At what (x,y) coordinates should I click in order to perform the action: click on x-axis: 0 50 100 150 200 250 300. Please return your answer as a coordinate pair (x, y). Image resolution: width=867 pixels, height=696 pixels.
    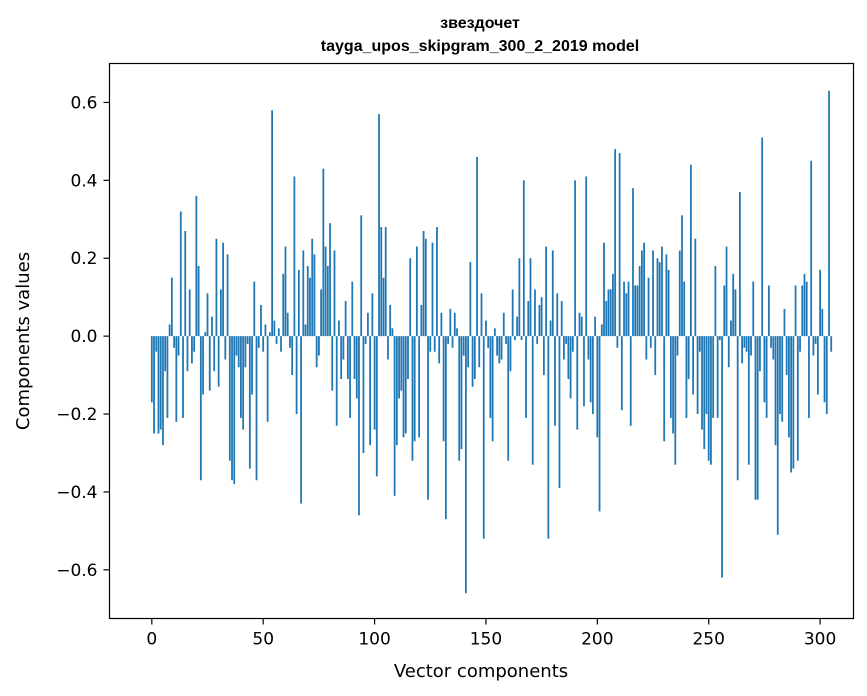
    Looking at the image, I should click on (491, 634).